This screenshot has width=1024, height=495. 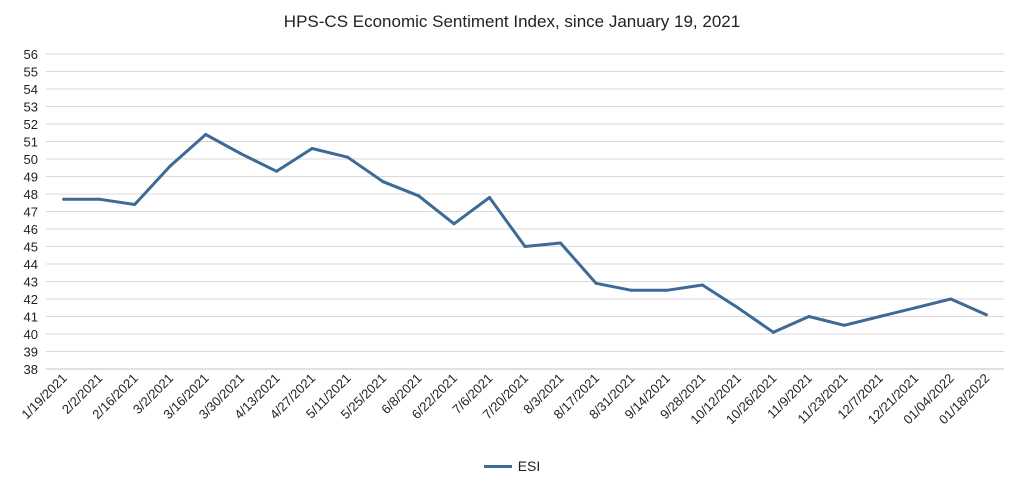 What do you see at coordinates (31, 229) in the screenshot?
I see `y-tick-label-46: 46` at bounding box center [31, 229].